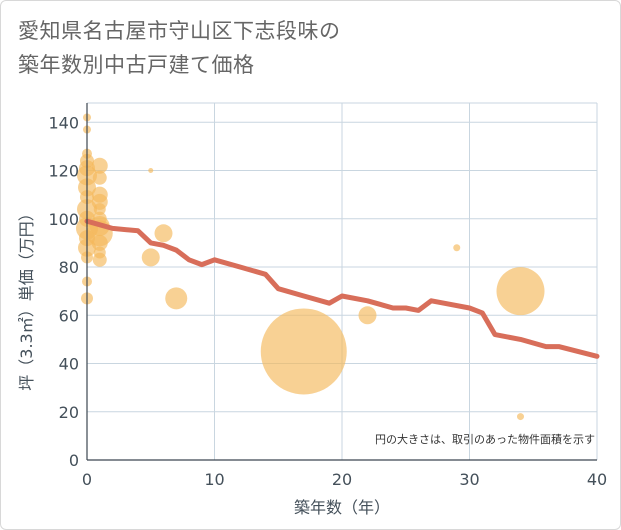 This screenshot has width=621, height=530. Describe the element at coordinates (136, 65) in the screenshot. I see `chart-title-line2: 築年数別中古戸建て価格` at that location.